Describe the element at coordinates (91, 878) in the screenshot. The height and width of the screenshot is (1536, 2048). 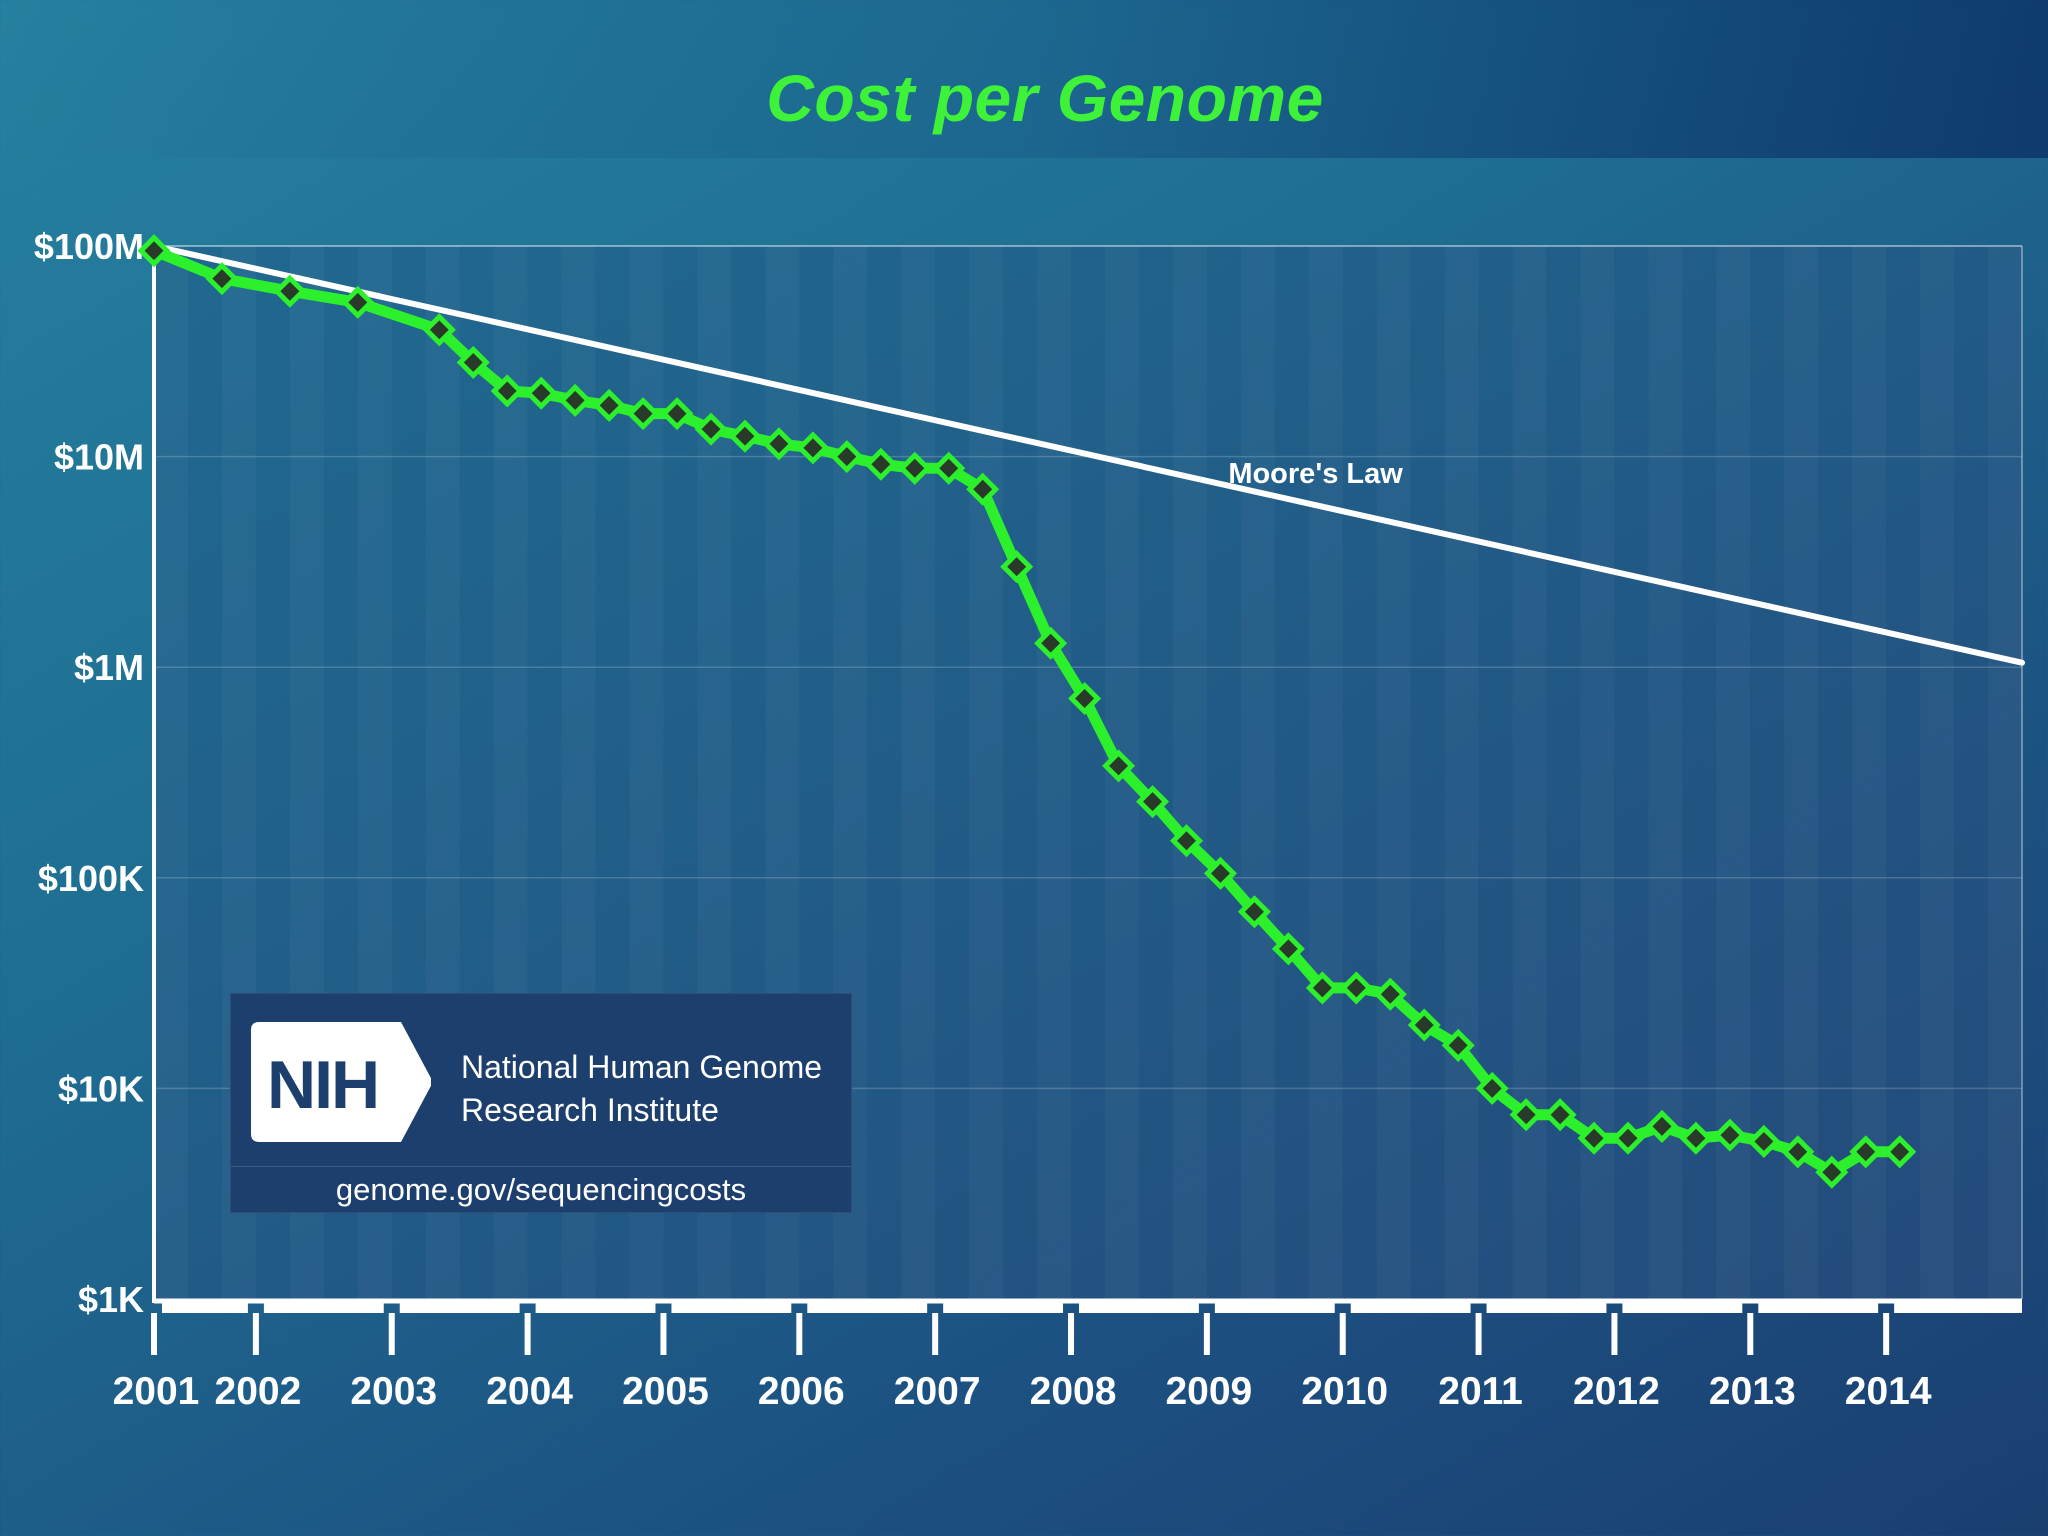
I see `y-tick-label: $100K` at that location.